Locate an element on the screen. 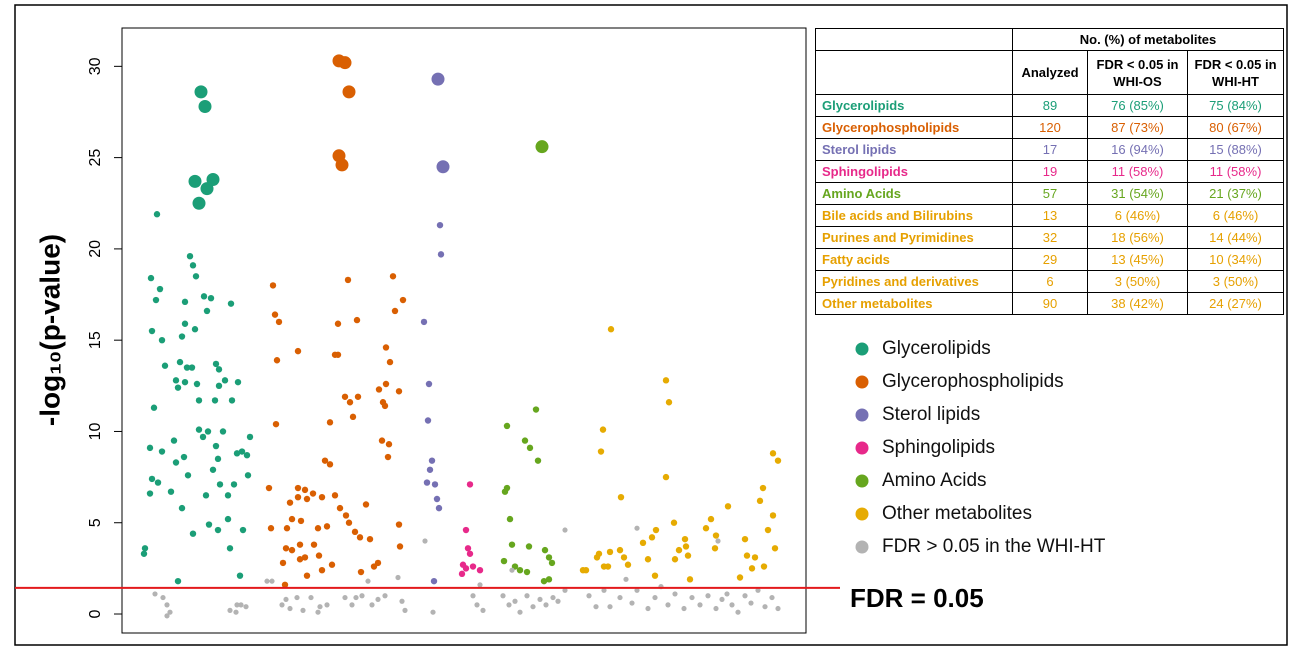 The image size is (1292, 651). table-cell: 14 (44%) is located at coordinates (1235, 237).